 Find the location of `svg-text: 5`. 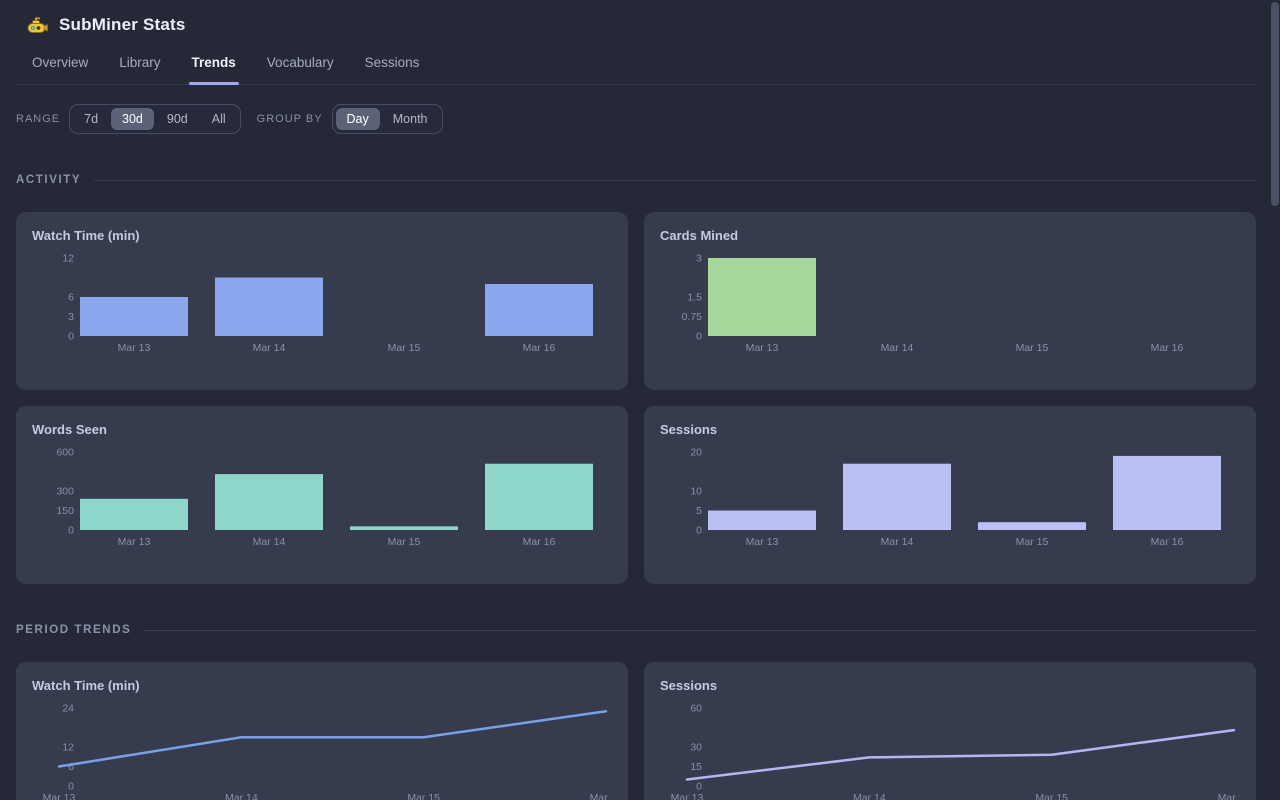

svg-text: 5 is located at coordinates (699, 511).